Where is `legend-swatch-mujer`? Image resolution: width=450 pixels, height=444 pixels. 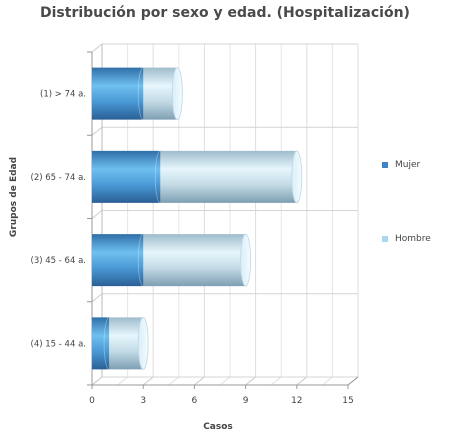 legend-swatch-mujer is located at coordinates (385, 165).